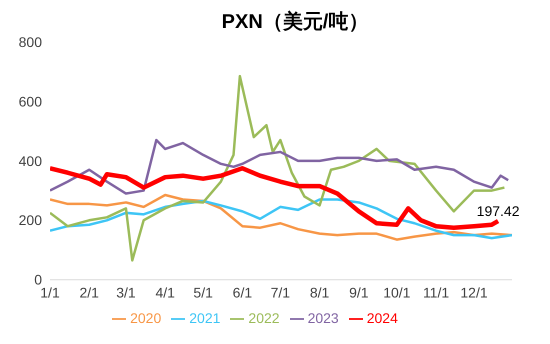  Describe the element at coordinates (242, 292) in the screenshot. I see `x-tick-label: 6/1` at that location.